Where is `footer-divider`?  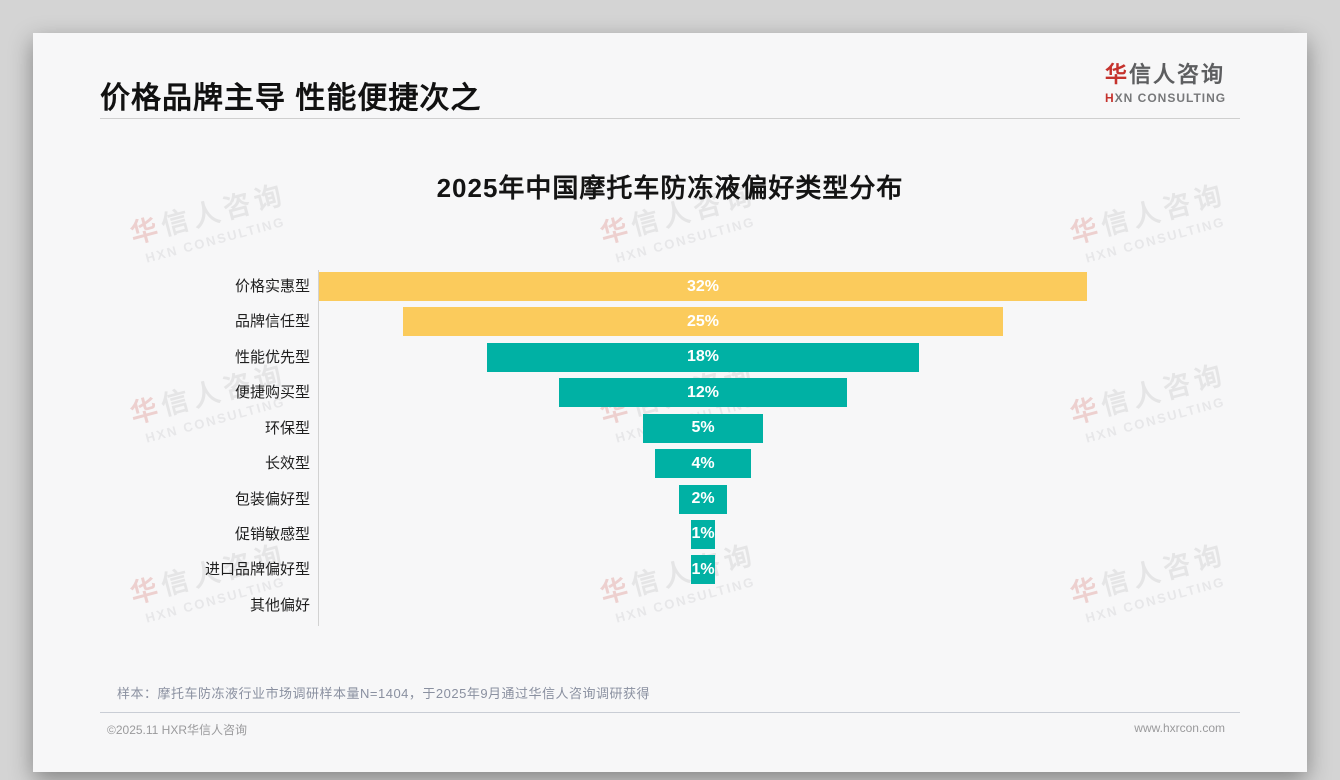 footer-divider is located at coordinates (670, 712).